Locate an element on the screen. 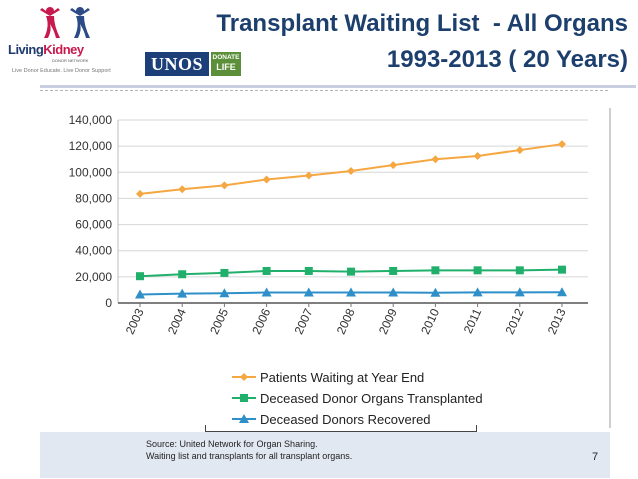 The height and width of the screenshot is (479, 638). legend-bracket is located at coordinates (341, 428).